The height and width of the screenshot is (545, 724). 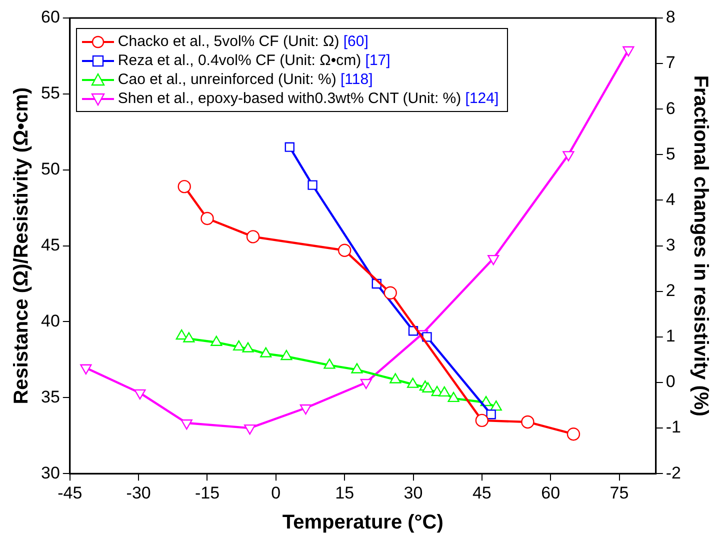 What do you see at coordinates (207, 492) in the screenshot?
I see `x-tick-label: -15` at bounding box center [207, 492].